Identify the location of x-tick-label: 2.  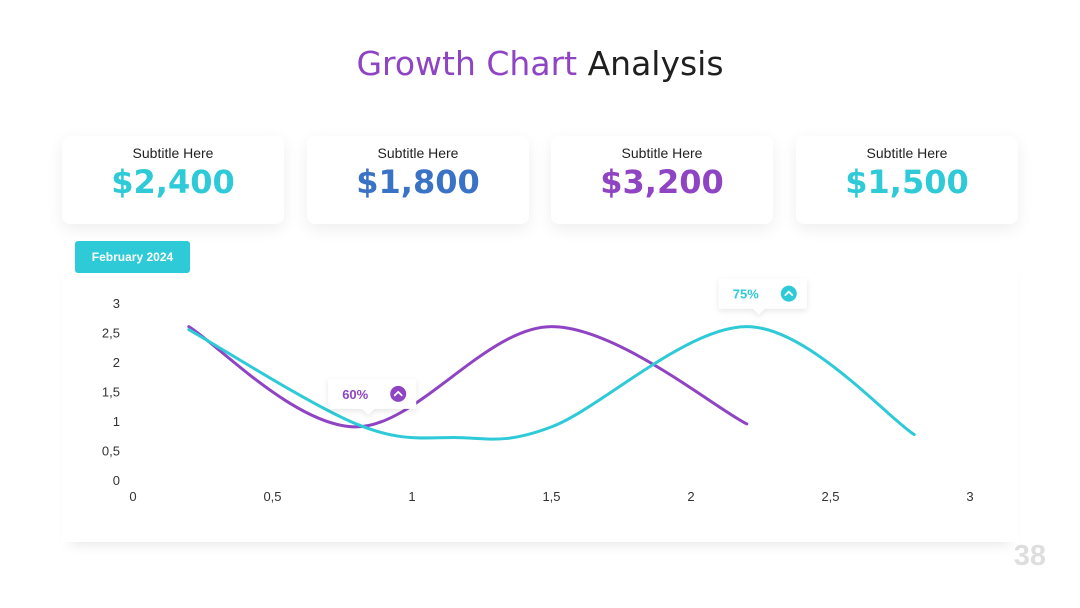
(690, 496).